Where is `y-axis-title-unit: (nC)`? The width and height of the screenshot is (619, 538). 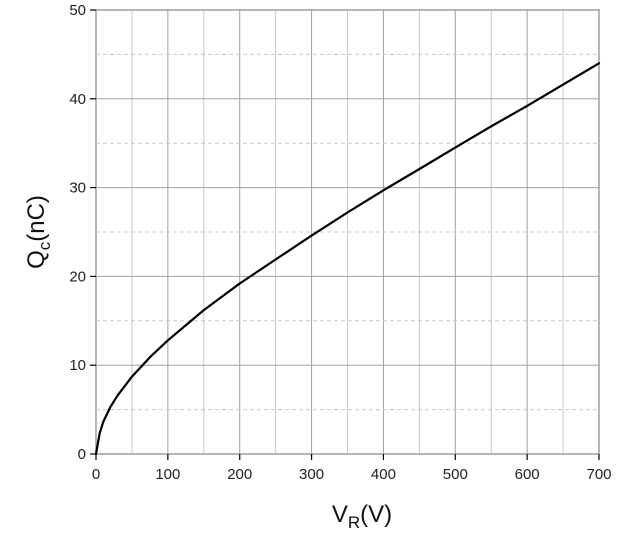
y-axis-title-unit: (nC) is located at coordinates (36, 218).